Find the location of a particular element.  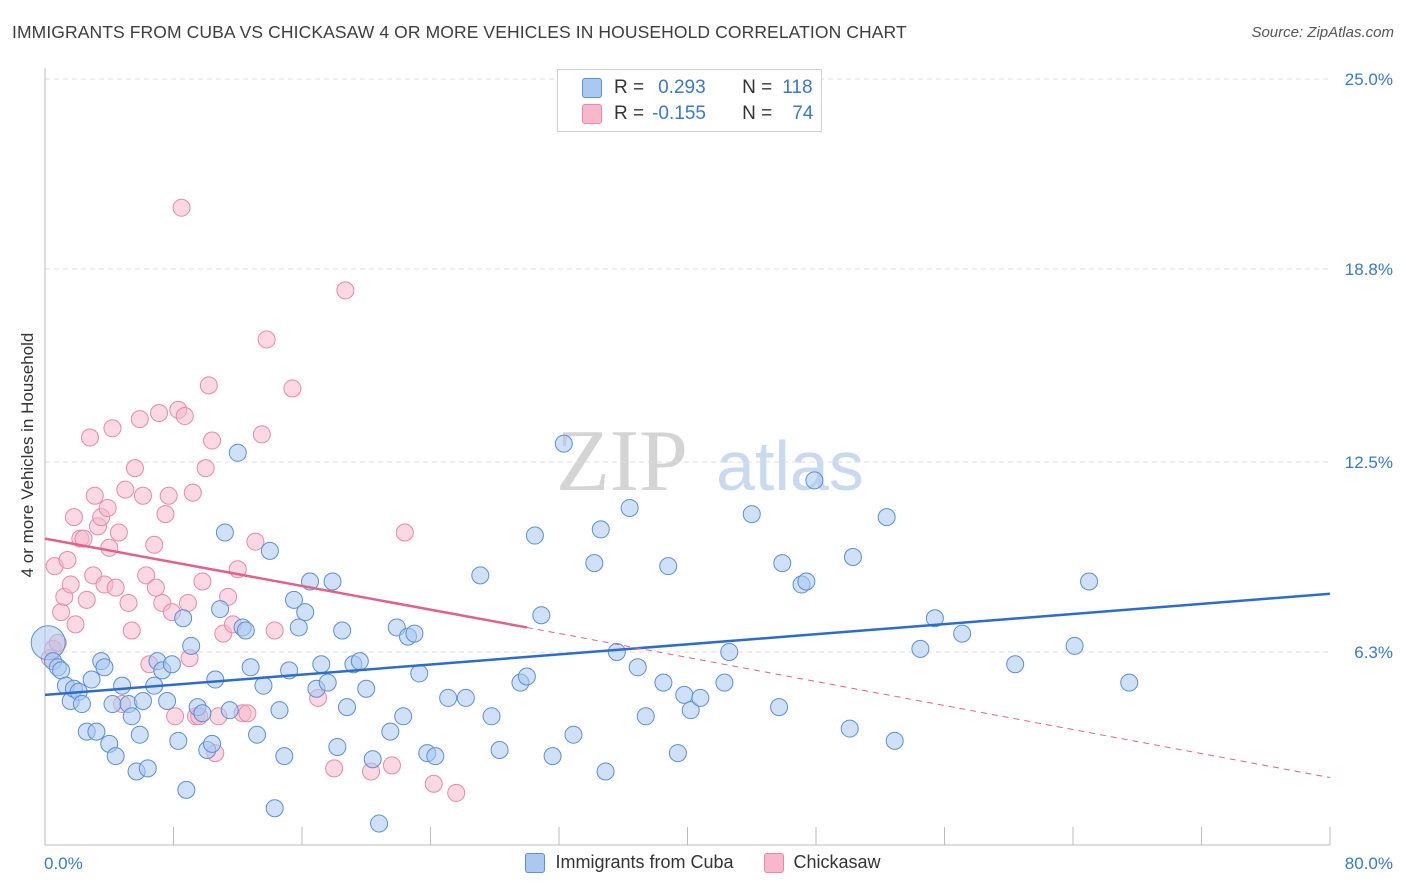

watermark-atlas: atlas is located at coordinates (790, 466).